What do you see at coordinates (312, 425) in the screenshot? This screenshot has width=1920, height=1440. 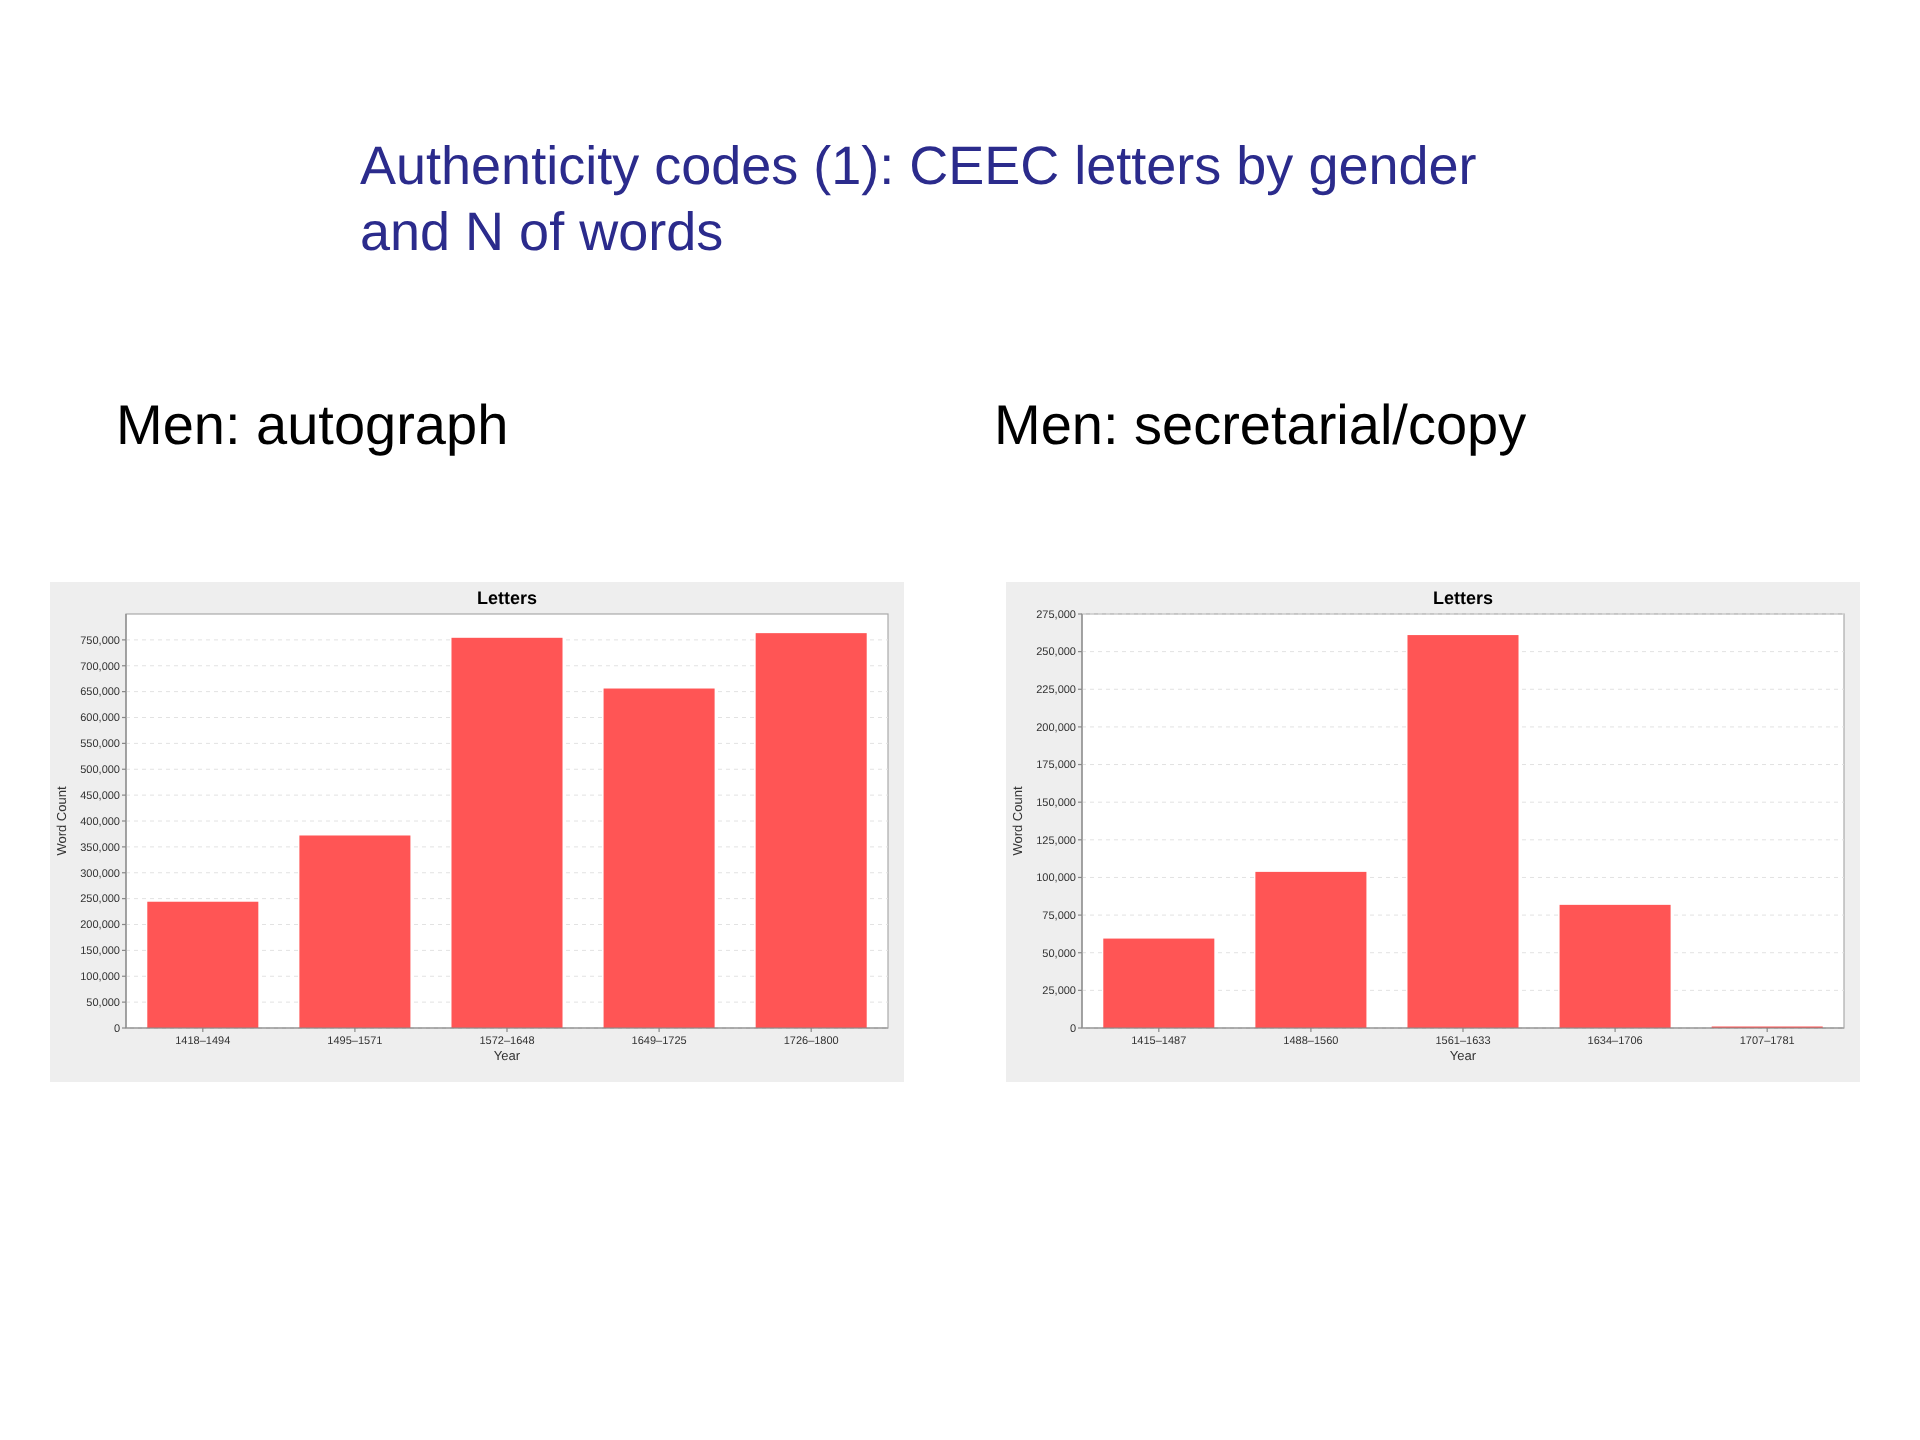 I see `chart-subtitle: Men: autograph` at bounding box center [312, 425].